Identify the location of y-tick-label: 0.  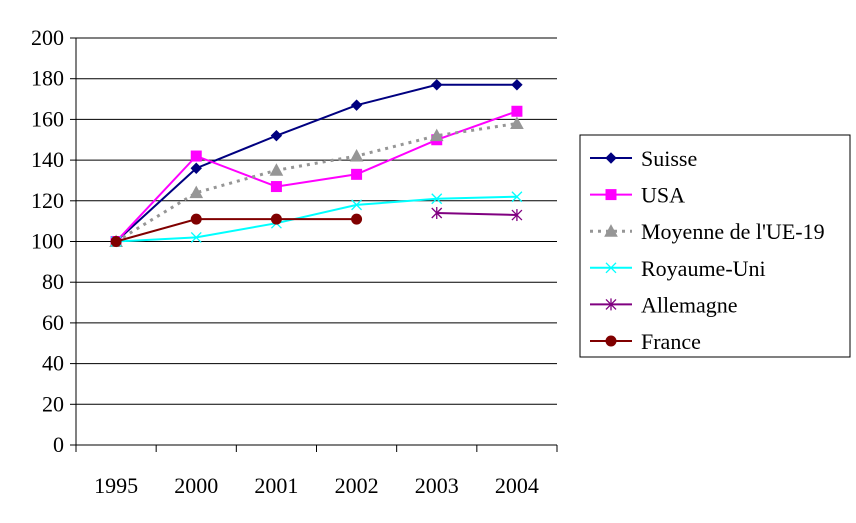
(58, 444).